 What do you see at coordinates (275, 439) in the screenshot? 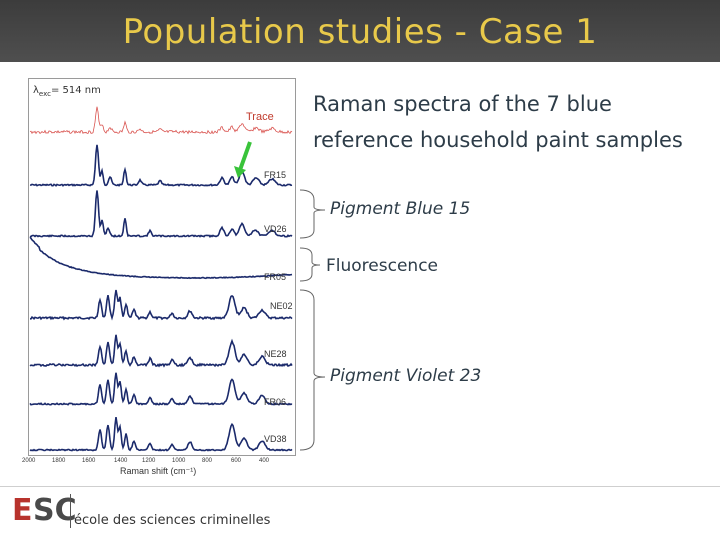
I see `spectrum-label-vd38: VD38` at bounding box center [275, 439].